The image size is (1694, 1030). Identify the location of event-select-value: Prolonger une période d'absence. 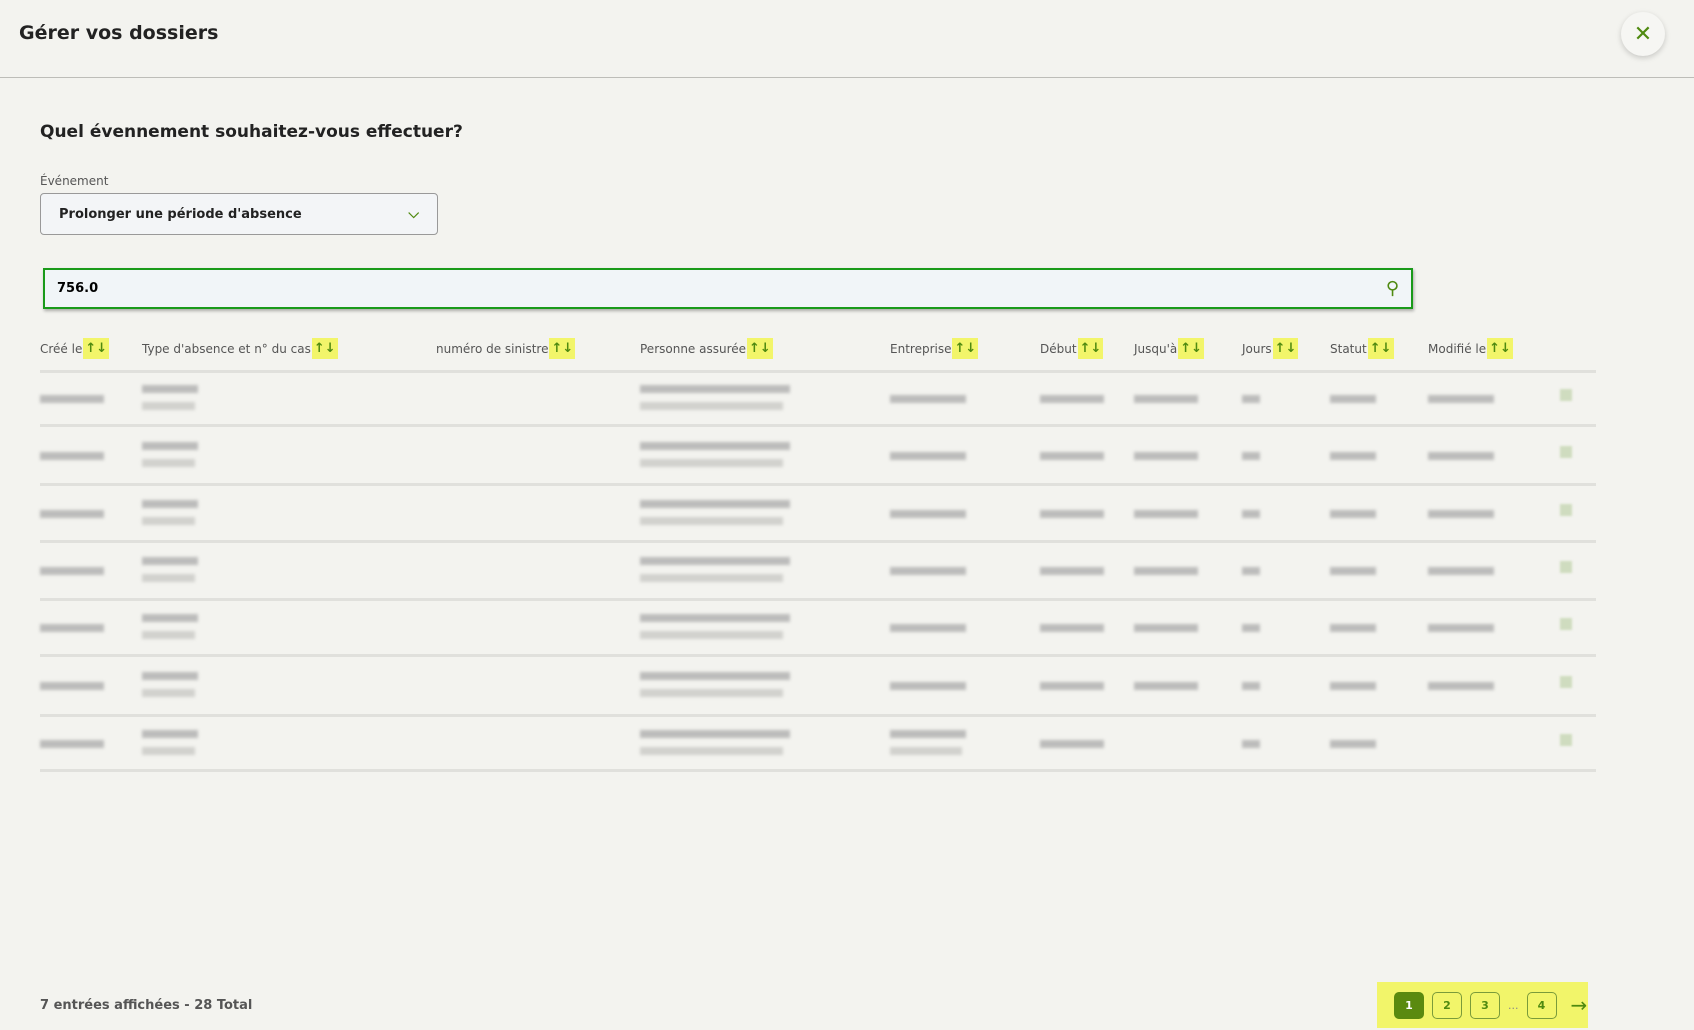
(180, 214).